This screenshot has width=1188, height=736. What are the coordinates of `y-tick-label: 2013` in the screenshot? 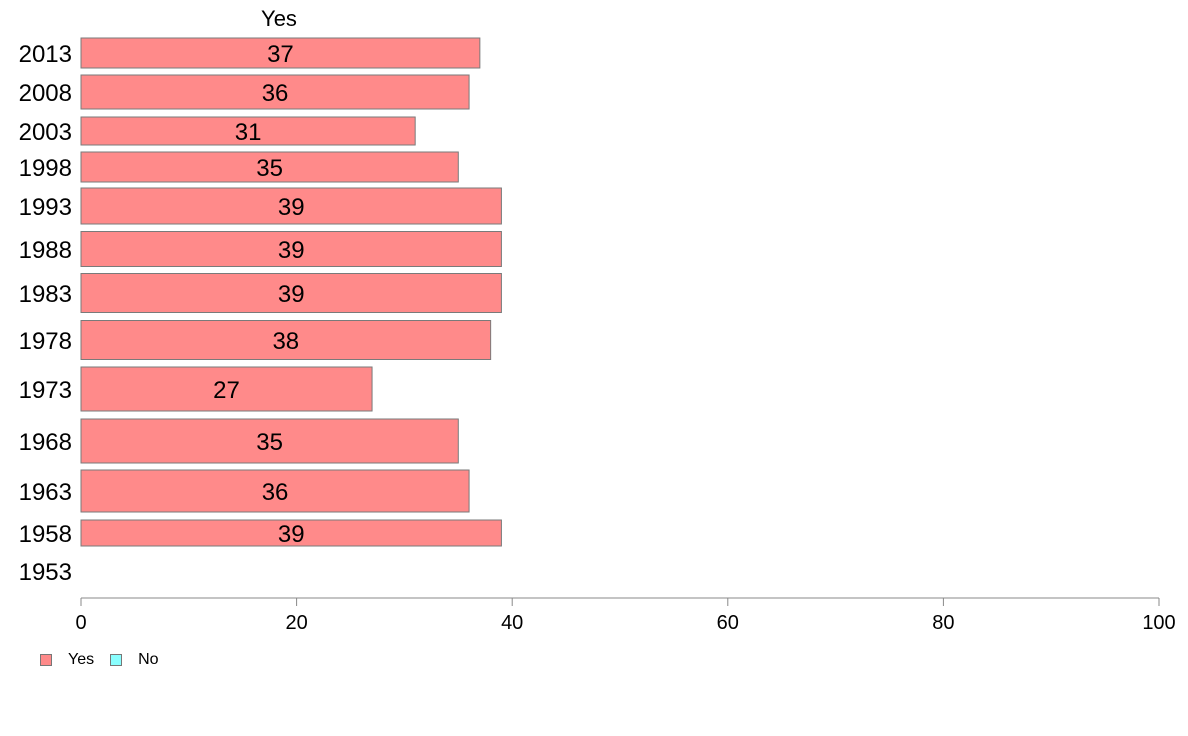 It's located at (45, 54).